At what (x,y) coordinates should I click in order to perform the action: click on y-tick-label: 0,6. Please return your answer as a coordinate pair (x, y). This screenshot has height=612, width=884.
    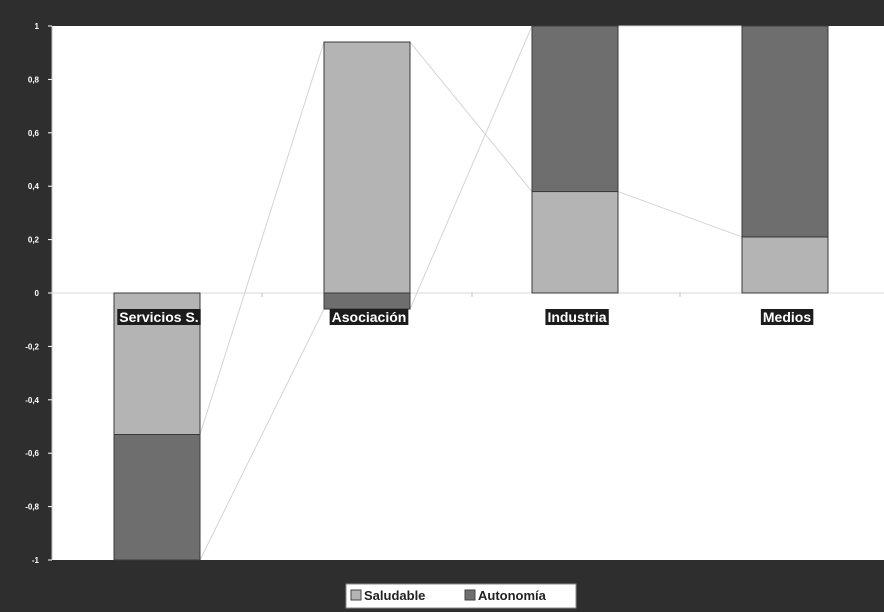
    Looking at the image, I should click on (34, 133).